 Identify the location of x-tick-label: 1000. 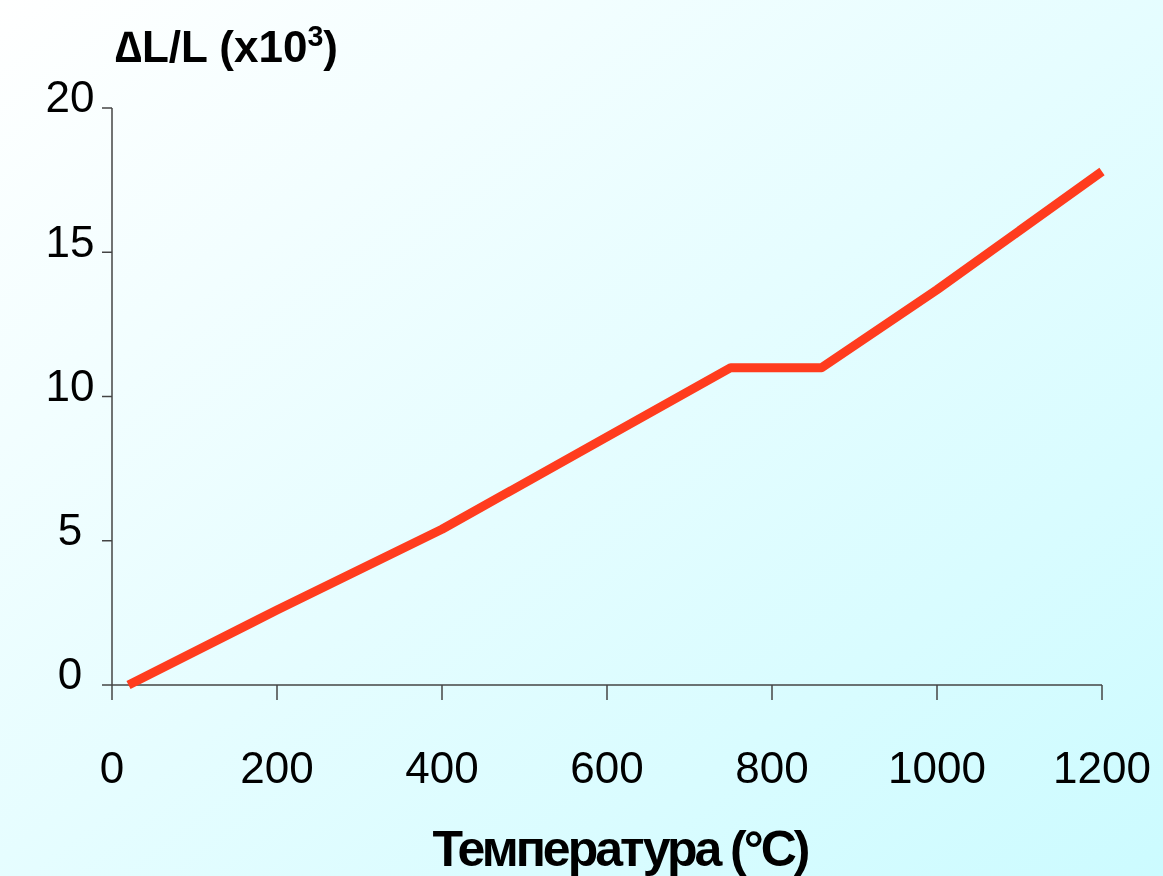
(937, 767).